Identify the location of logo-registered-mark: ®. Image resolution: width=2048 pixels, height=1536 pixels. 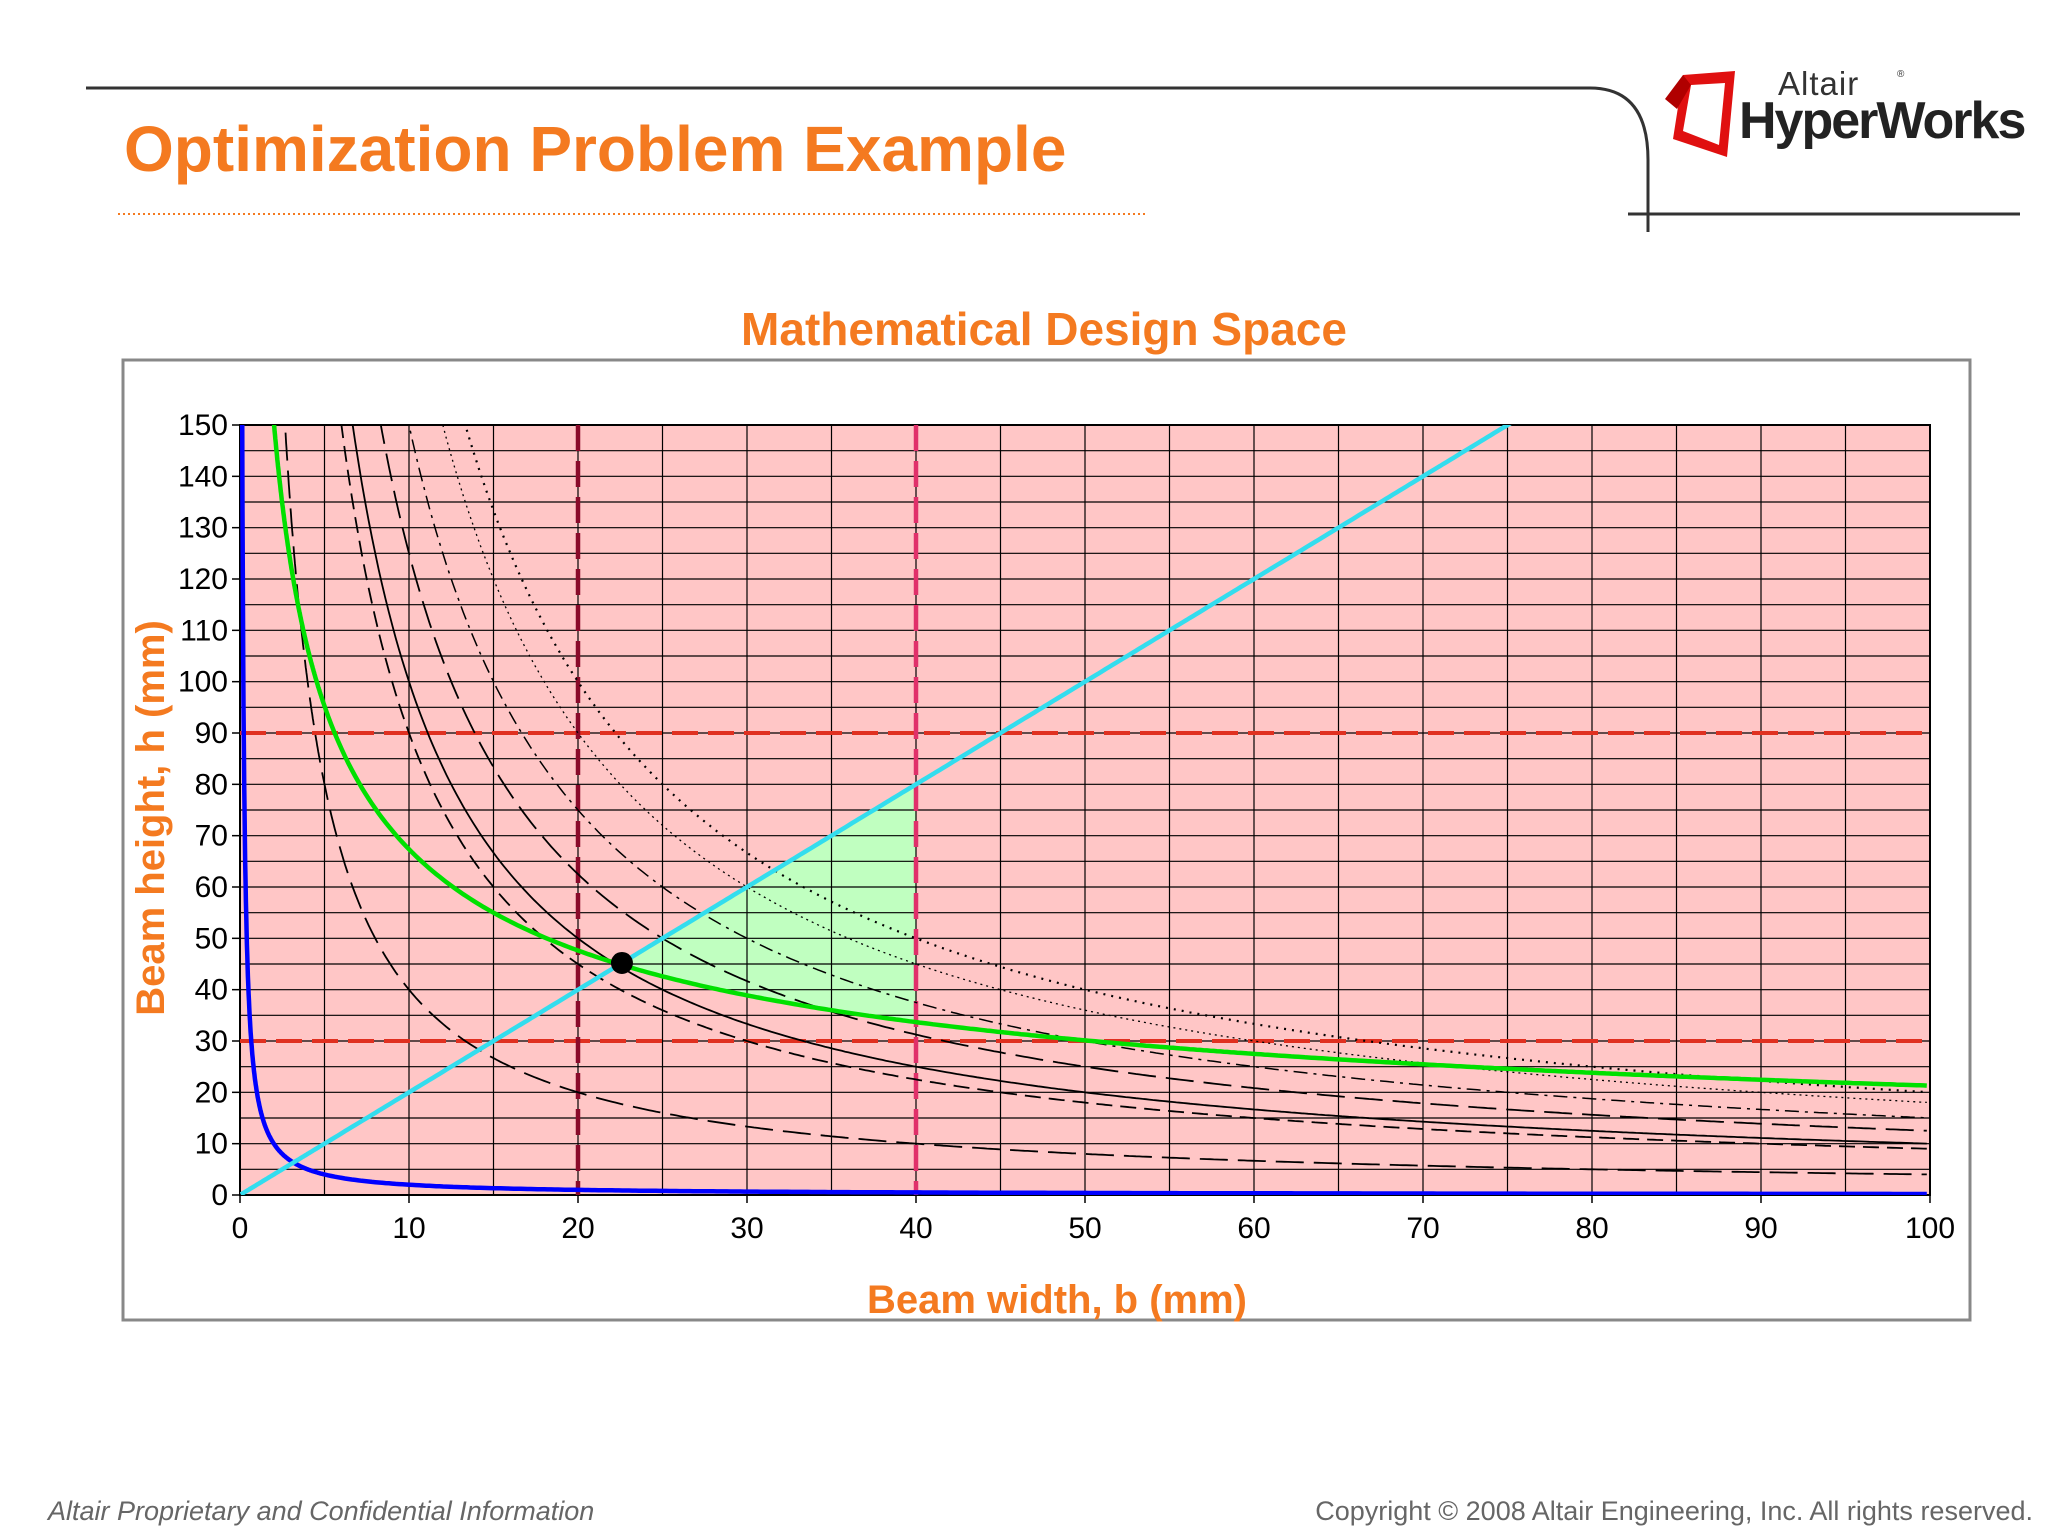
(1901, 74).